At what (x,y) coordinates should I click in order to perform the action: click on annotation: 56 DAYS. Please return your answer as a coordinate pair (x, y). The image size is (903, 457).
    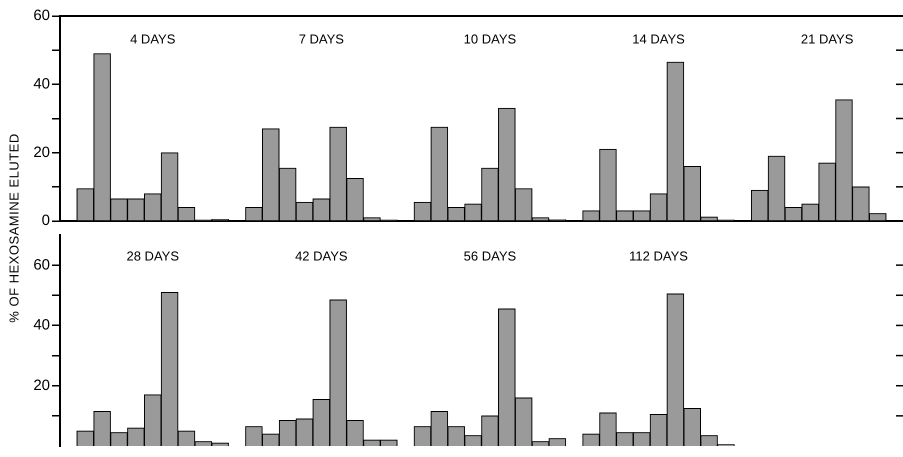
    Looking at the image, I should click on (490, 256).